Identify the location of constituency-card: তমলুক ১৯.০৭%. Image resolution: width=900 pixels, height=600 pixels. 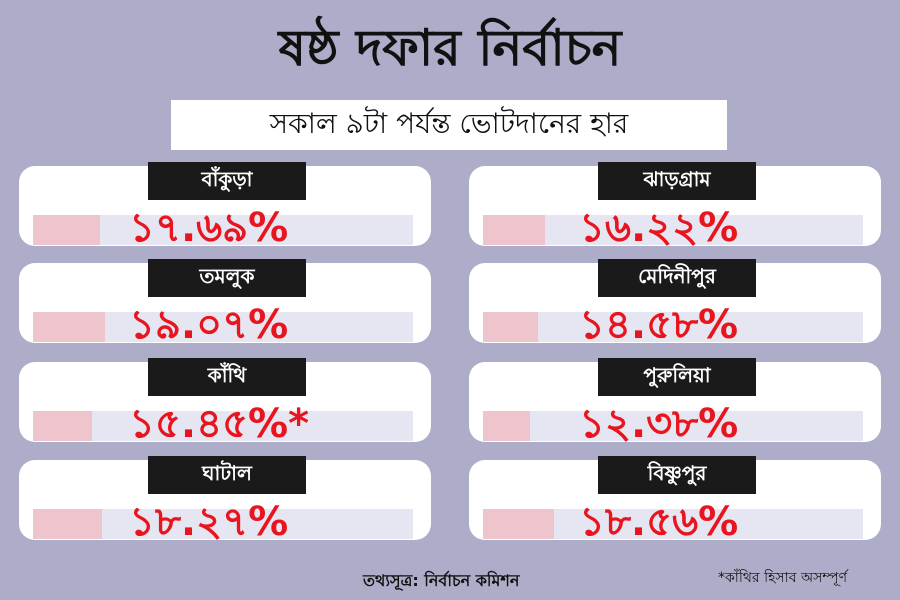
(225, 303).